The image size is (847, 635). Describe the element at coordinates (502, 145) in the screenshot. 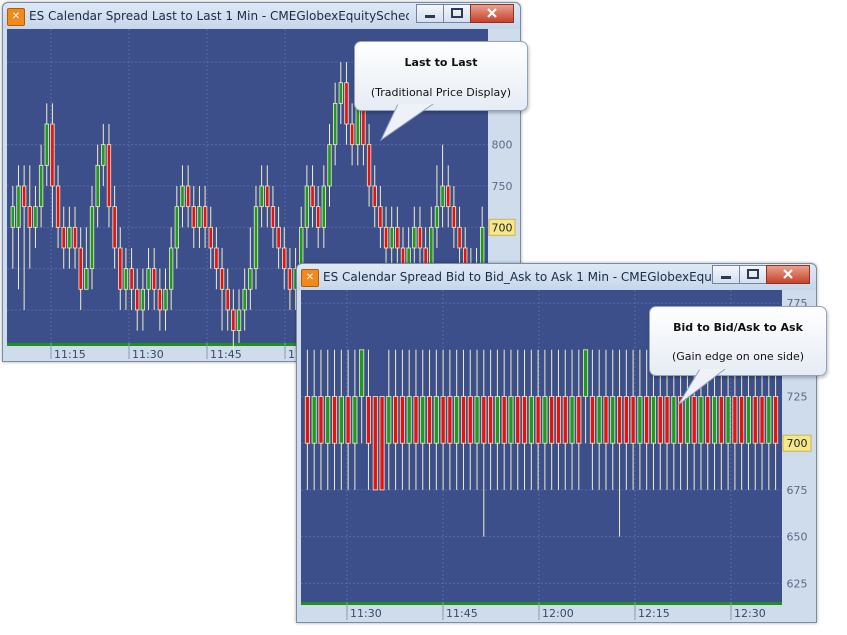

I see `price-tick-label: 800` at that location.